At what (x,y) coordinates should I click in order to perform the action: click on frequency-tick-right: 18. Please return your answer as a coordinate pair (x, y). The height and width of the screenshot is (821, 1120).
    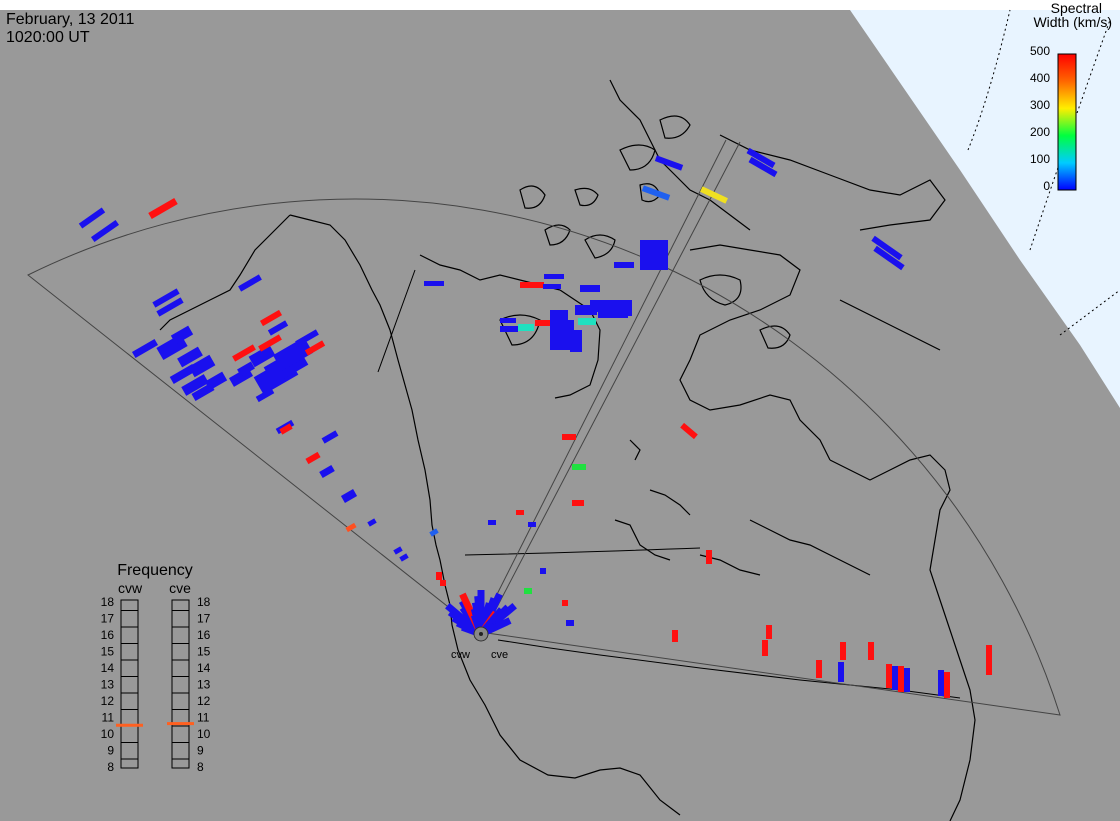
    Looking at the image, I should click on (204, 602).